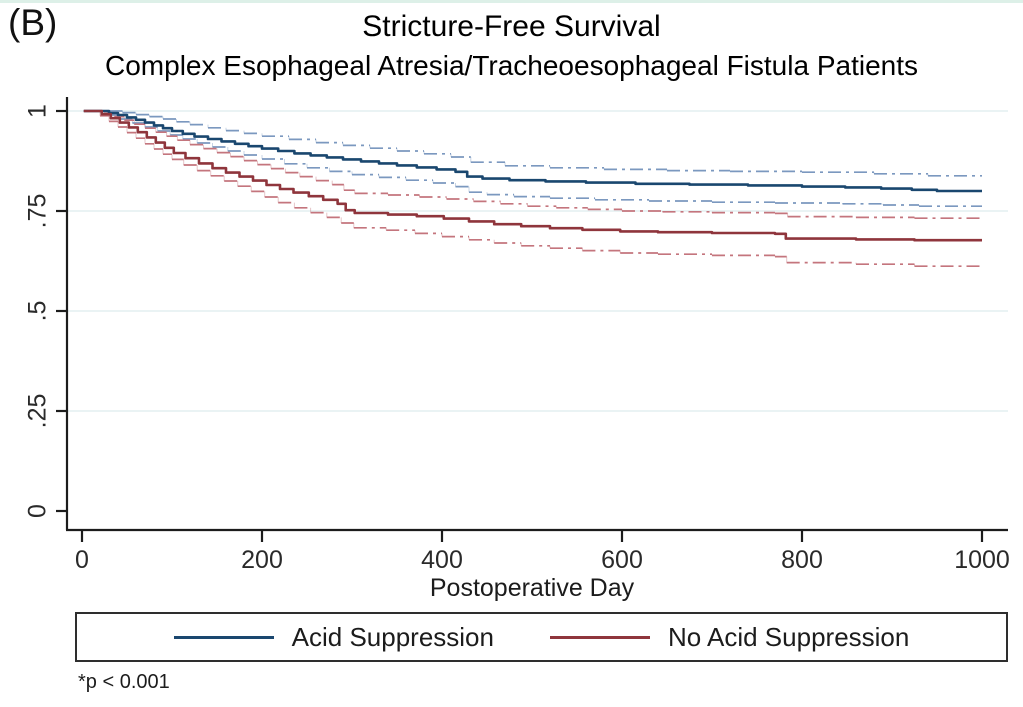  I want to click on chart-title: Stricture-Free Survival, so click(511, 26).